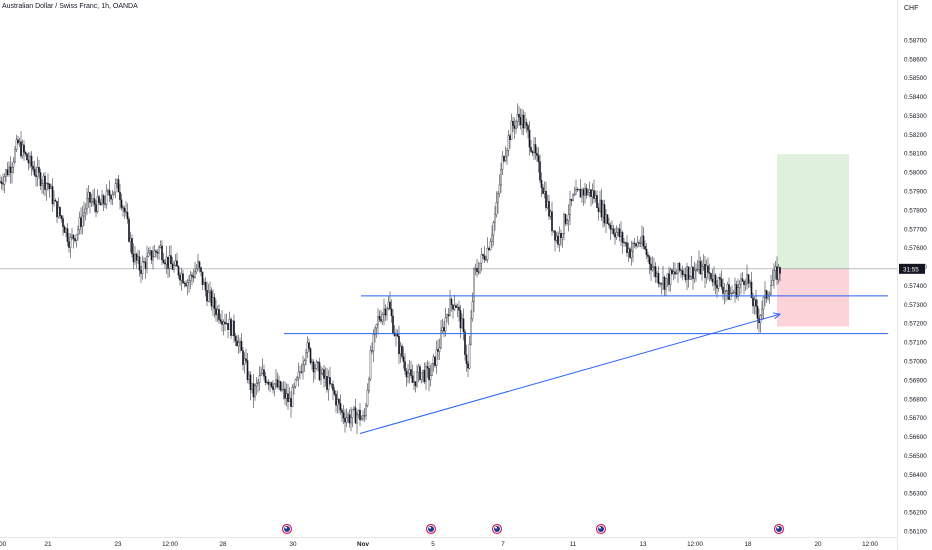 The height and width of the screenshot is (550, 932). What do you see at coordinates (586, 315) in the screenshot?
I see `horizontal-levels` at bounding box center [586, 315].